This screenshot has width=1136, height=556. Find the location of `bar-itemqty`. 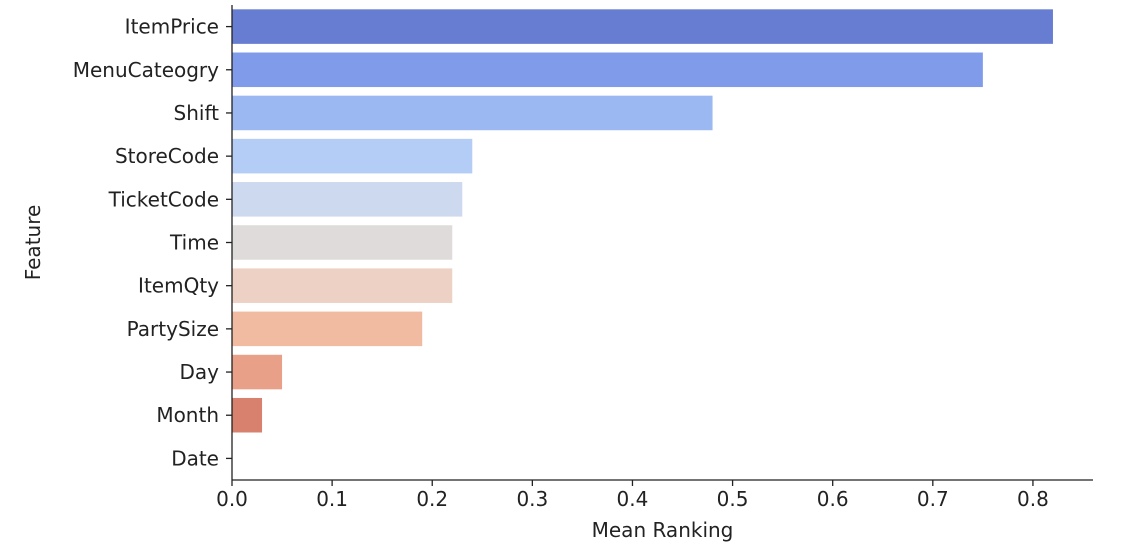

bar-itemqty is located at coordinates (342, 285).